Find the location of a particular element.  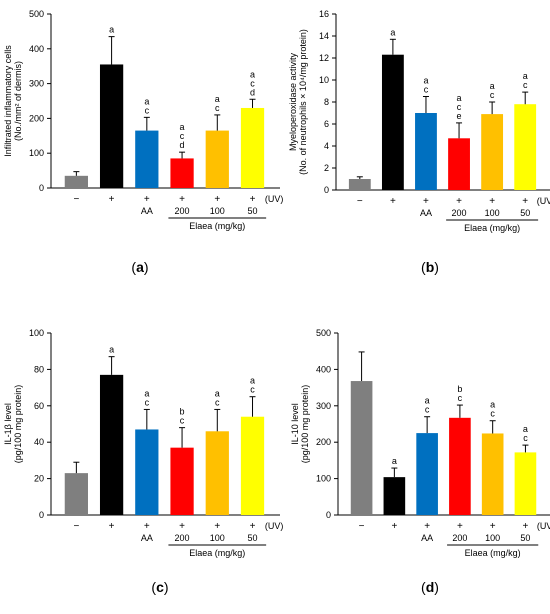

y-tick-label: 80 is located at coordinates (39, 369).